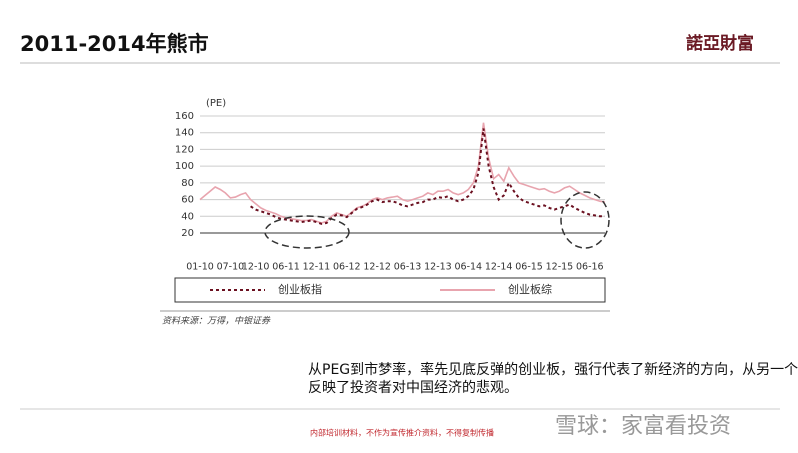 This screenshot has height=453, width=798. What do you see at coordinates (184, 166) in the screenshot?
I see `y-tick-label: 100` at bounding box center [184, 166].